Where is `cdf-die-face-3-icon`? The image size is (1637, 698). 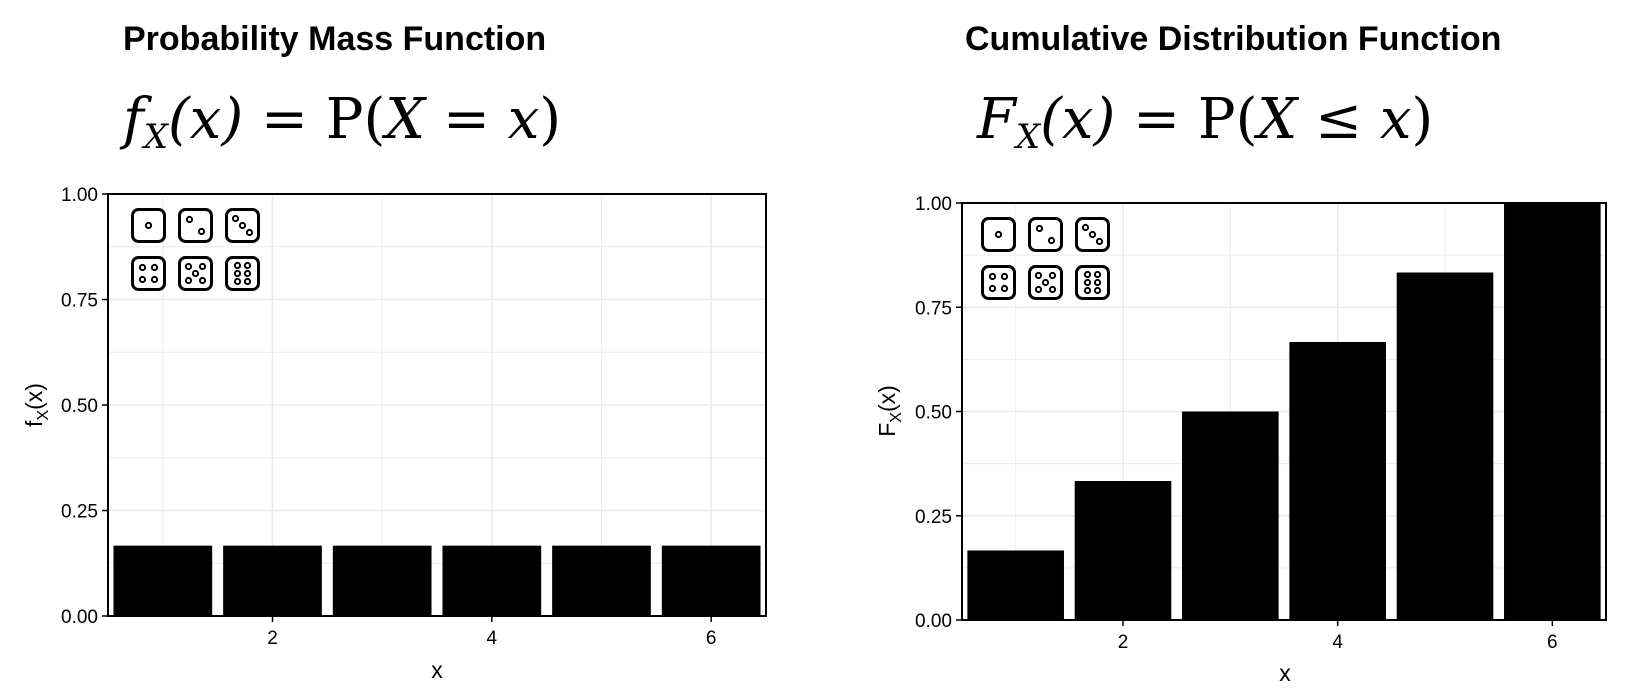 cdf-die-face-3-icon is located at coordinates (1092, 234).